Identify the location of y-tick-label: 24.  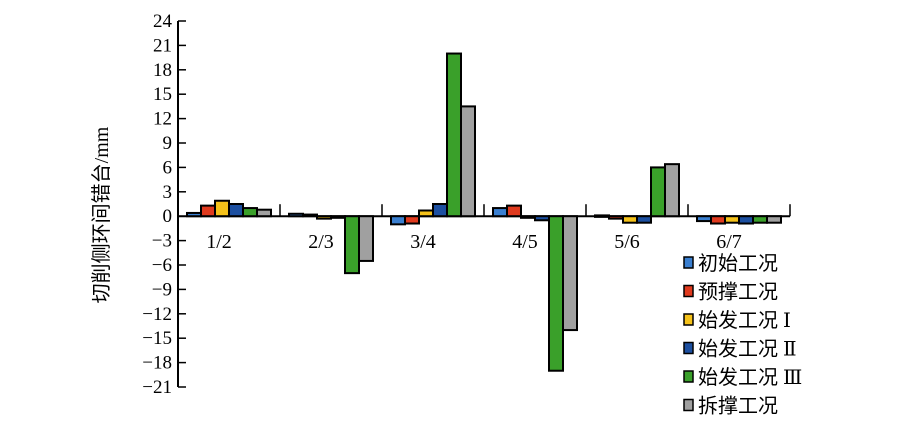
(163, 21).